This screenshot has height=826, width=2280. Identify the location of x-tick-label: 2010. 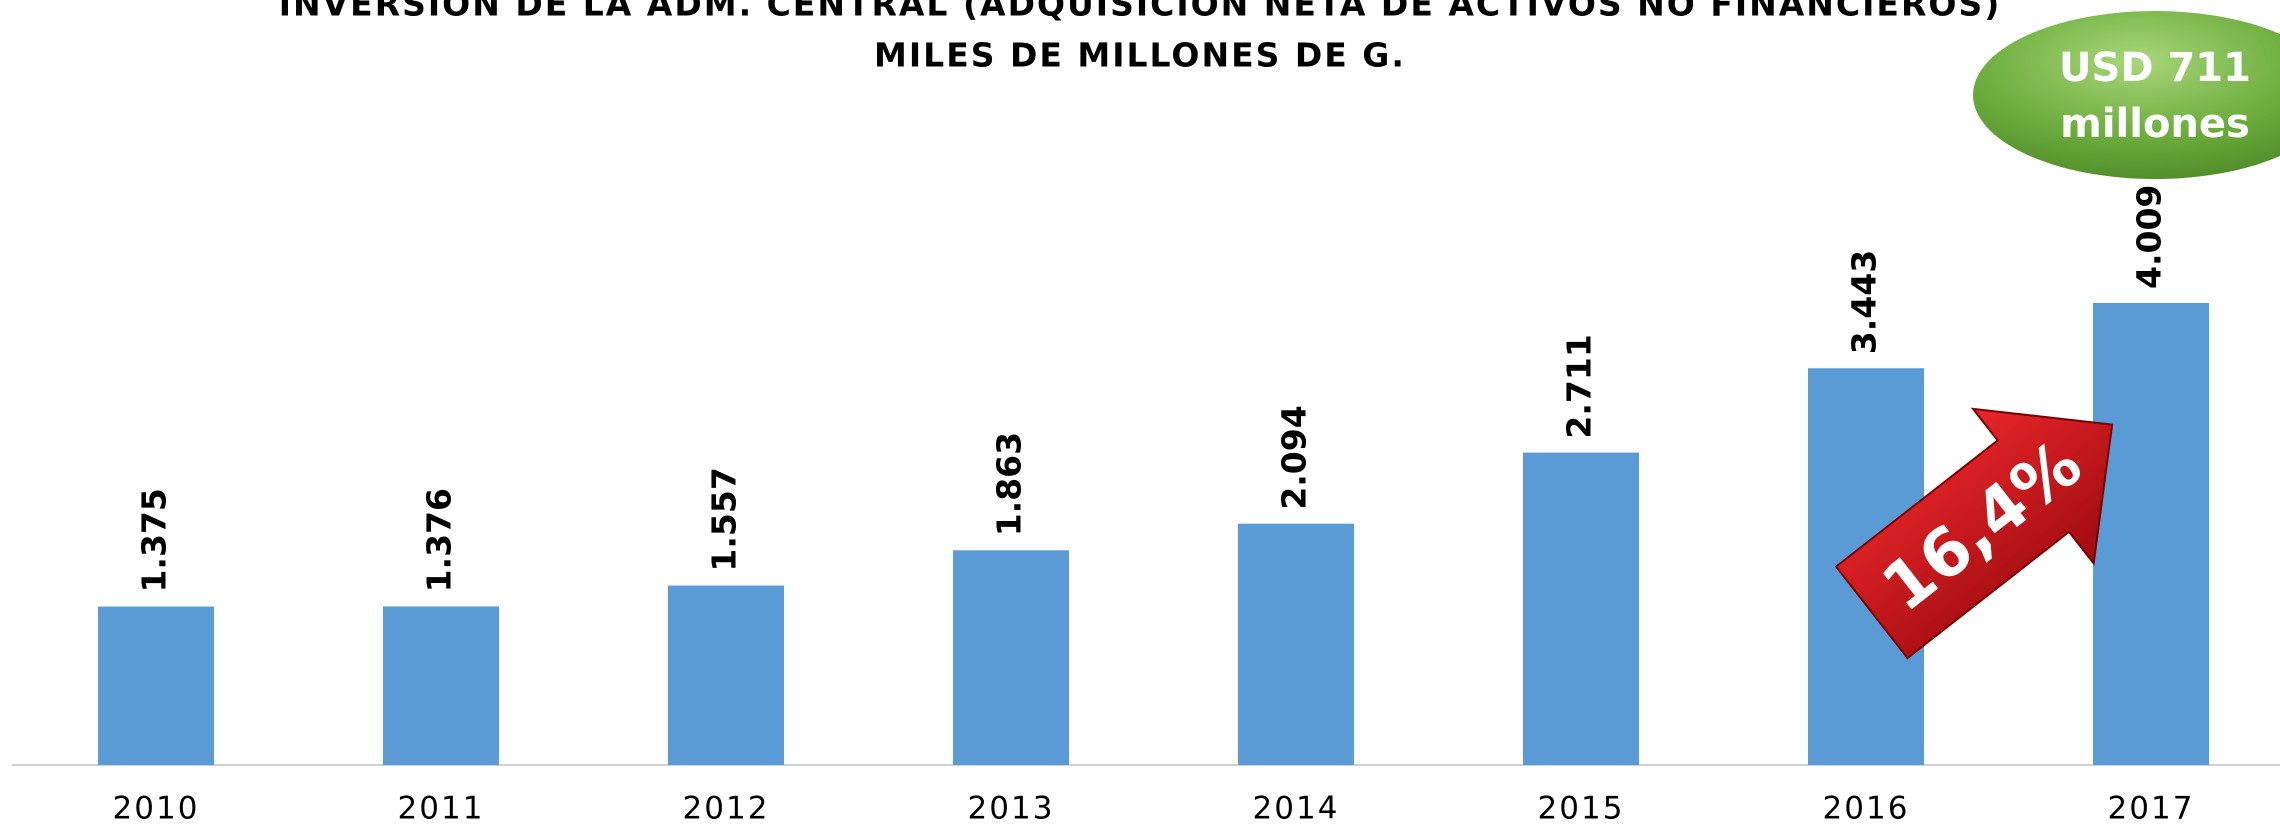
(156, 808).